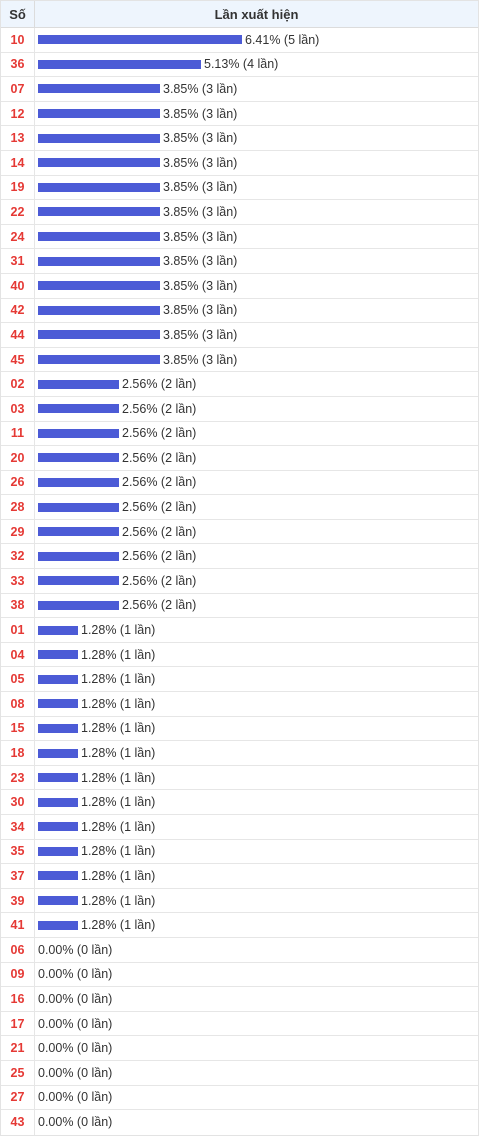 This screenshot has height=1136, width=480. I want to click on table-row: 06 0.00% (0 lần), so click(239, 950).